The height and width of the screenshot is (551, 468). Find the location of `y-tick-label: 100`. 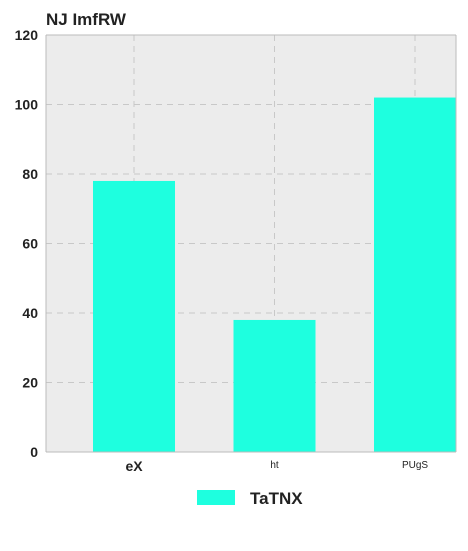

y-tick-label: 100 is located at coordinates (27, 105).